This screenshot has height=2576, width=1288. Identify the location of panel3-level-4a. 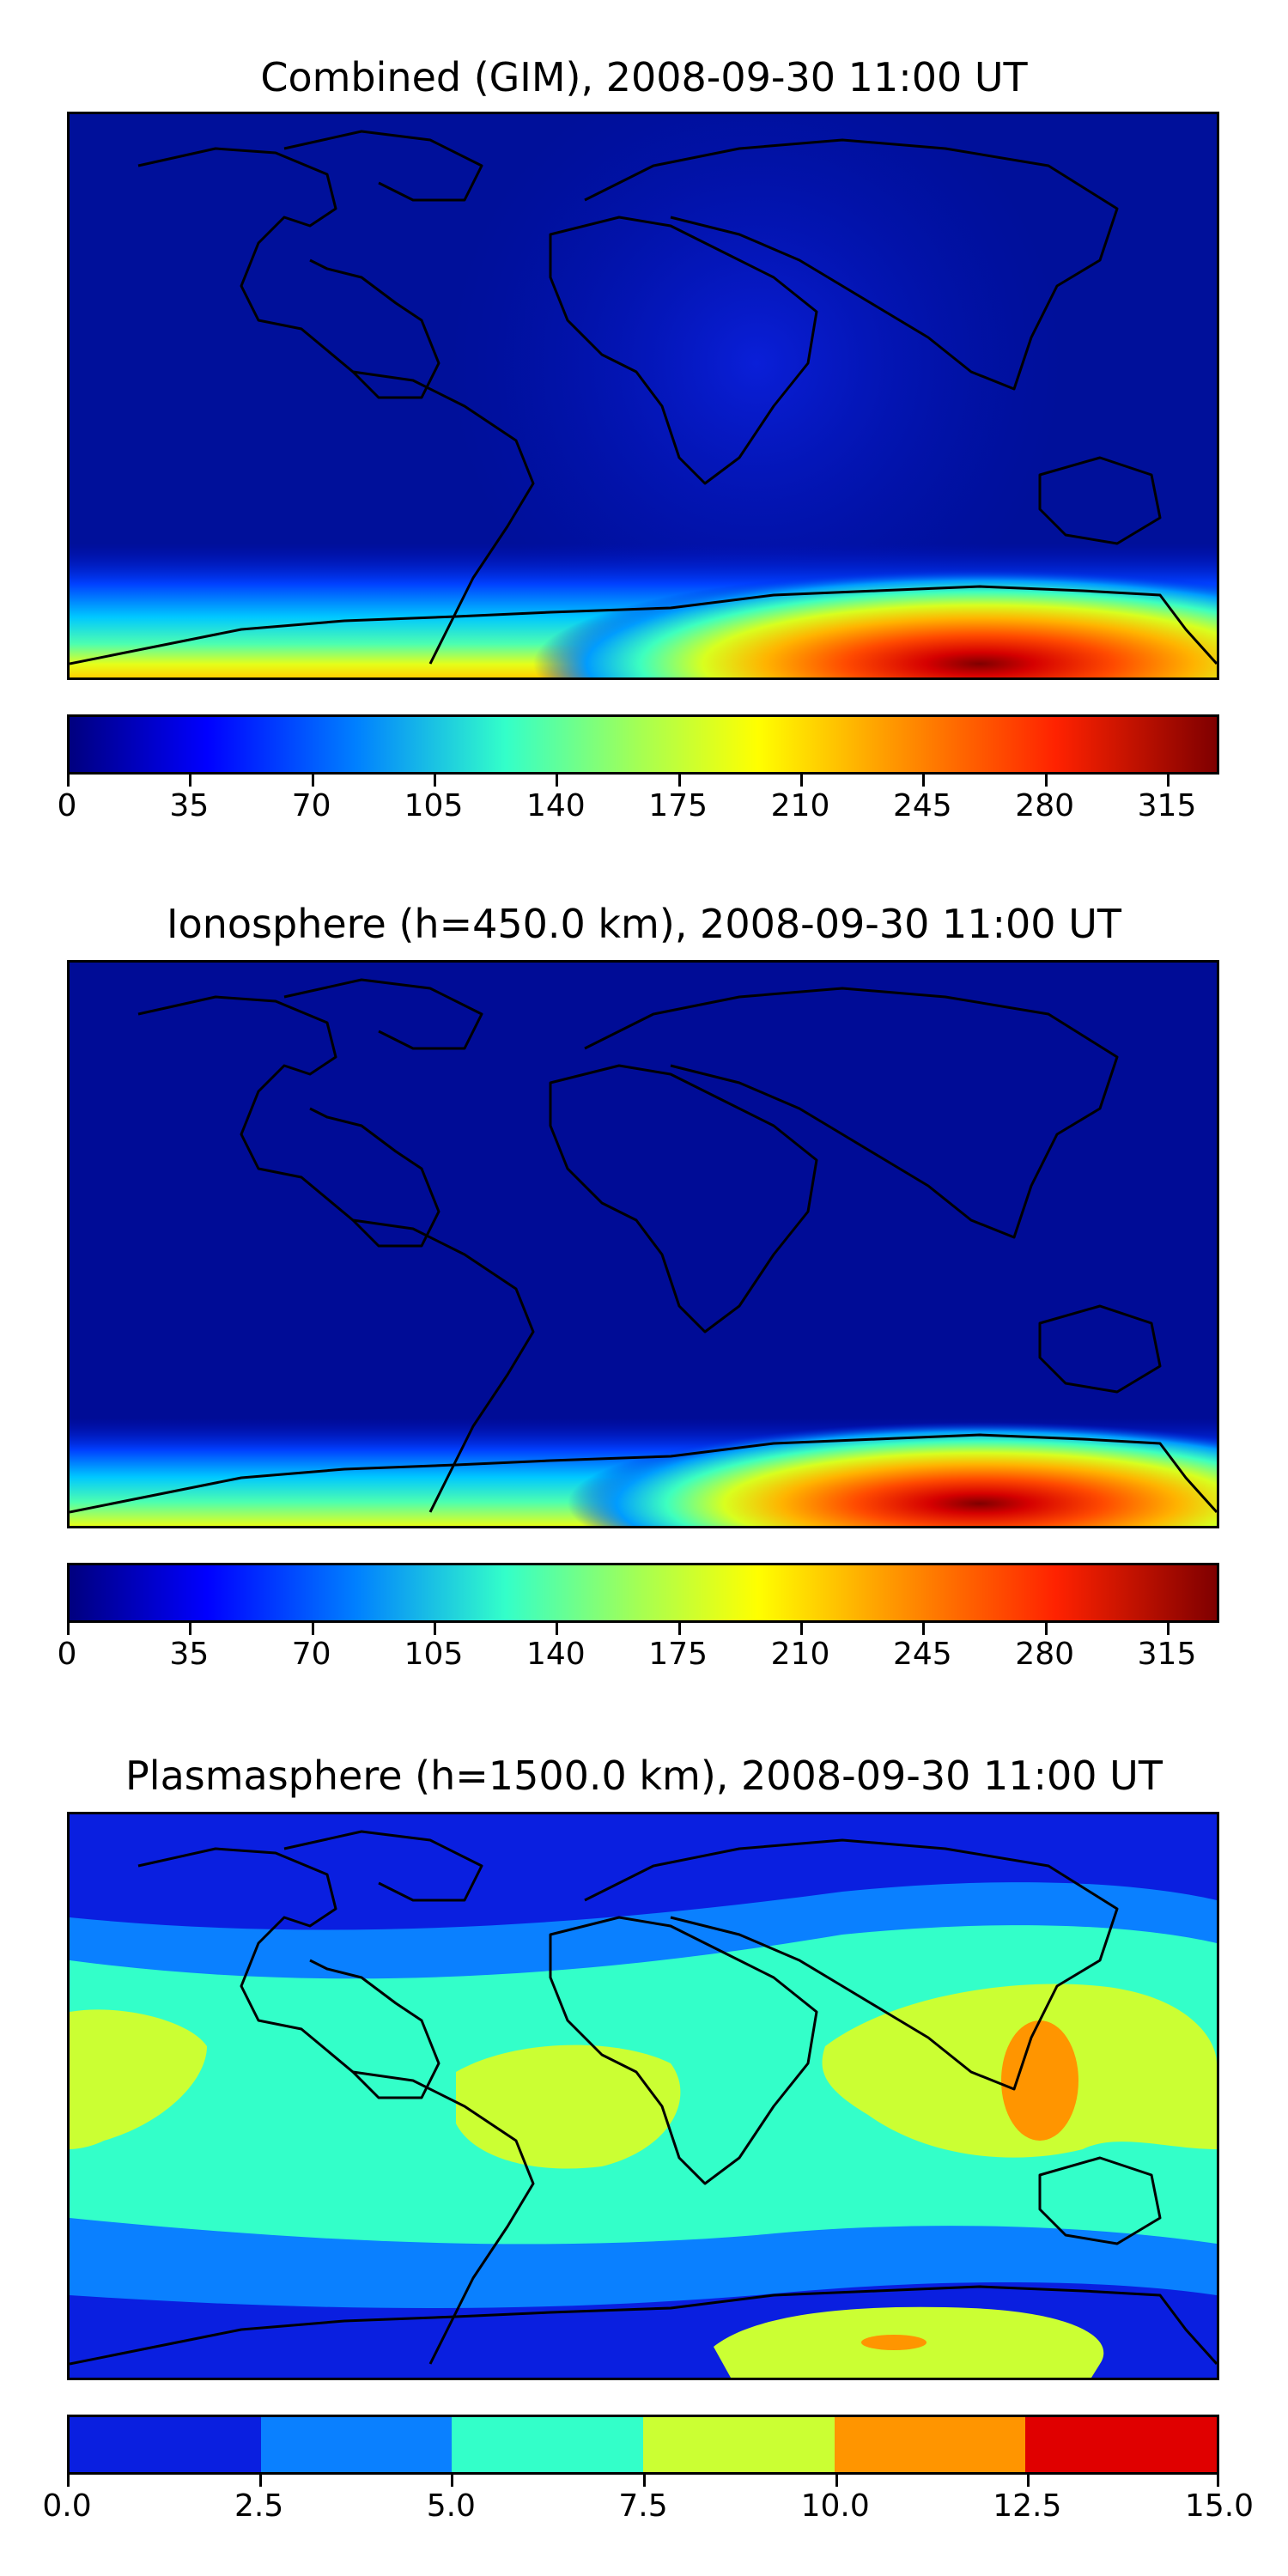
(1039, 2080).